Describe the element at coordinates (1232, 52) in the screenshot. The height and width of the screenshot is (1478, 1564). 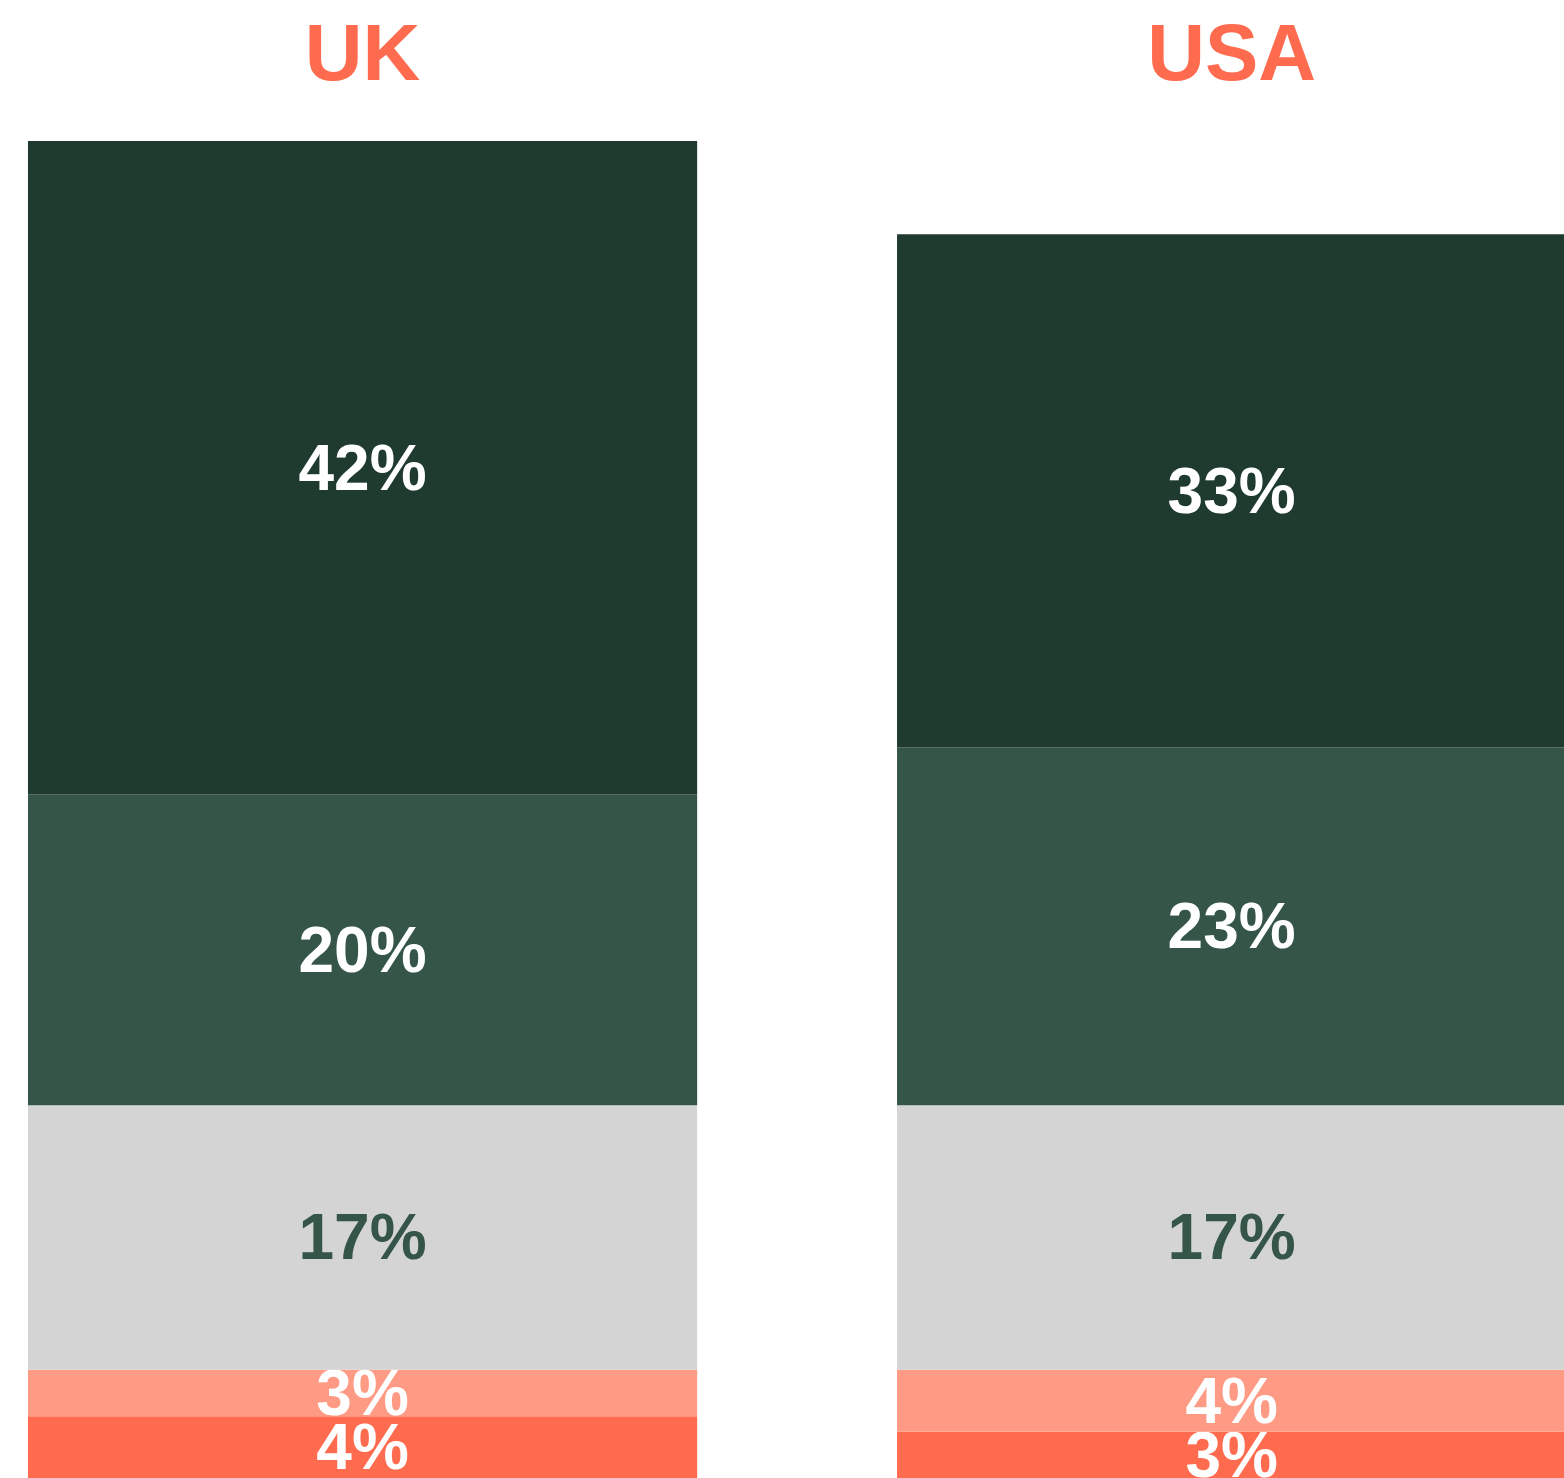
I see `x-tick-label: USA` at that location.